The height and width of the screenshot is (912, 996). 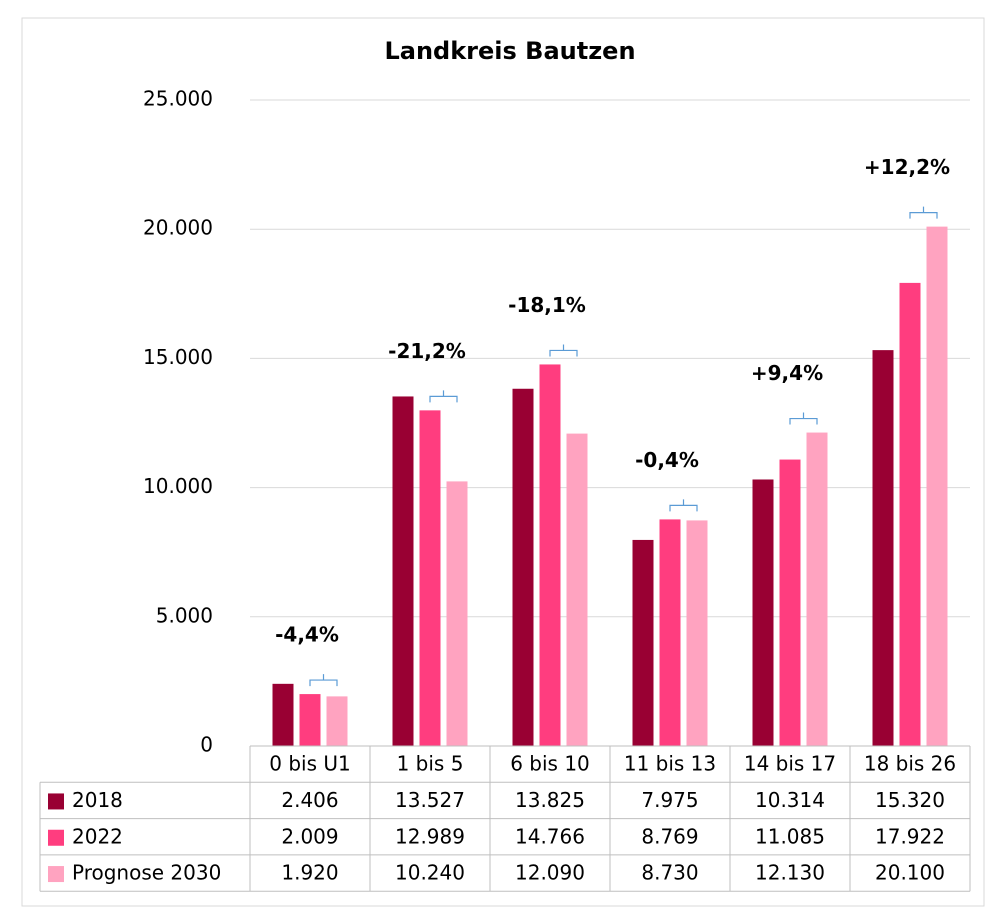 What do you see at coordinates (910, 873) in the screenshot?
I see `table-value: 20.100` at bounding box center [910, 873].